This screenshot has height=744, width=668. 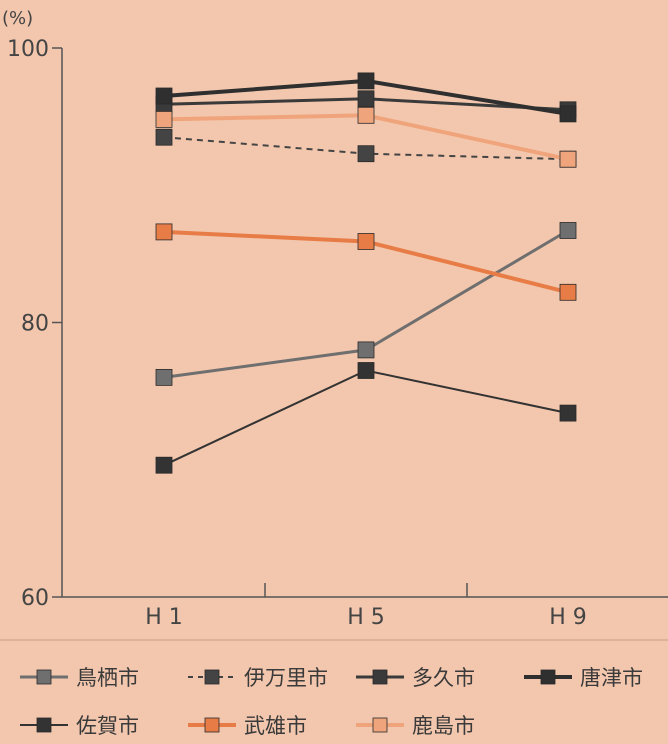 What do you see at coordinates (107, 678) in the screenshot?
I see `legend-label: 鳥栖市` at bounding box center [107, 678].